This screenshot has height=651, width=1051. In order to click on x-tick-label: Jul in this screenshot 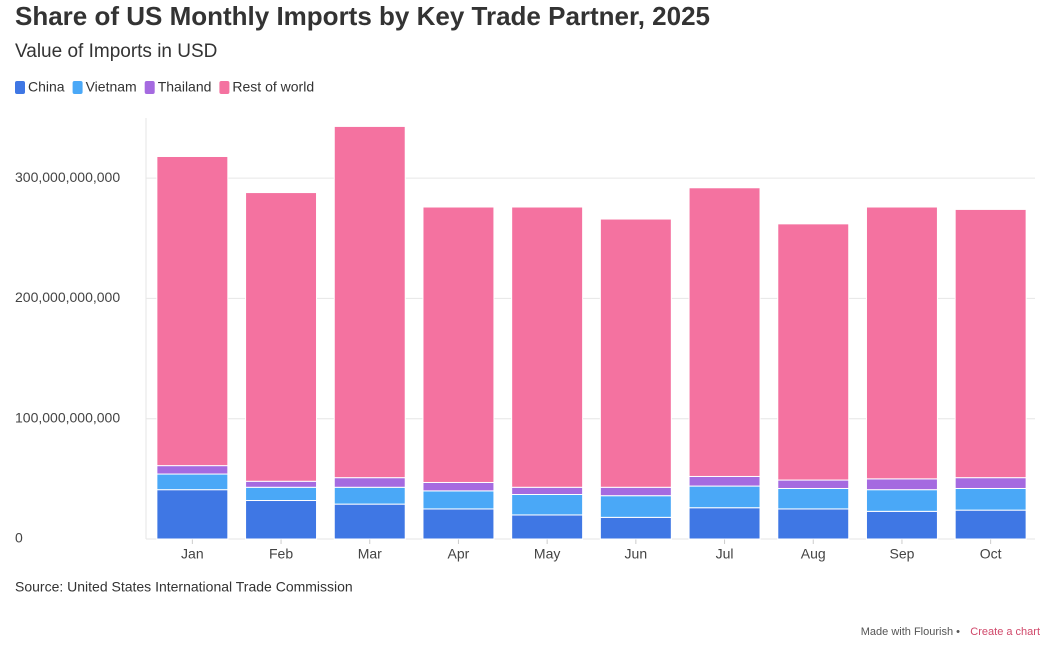, I will do `click(725, 554)`.